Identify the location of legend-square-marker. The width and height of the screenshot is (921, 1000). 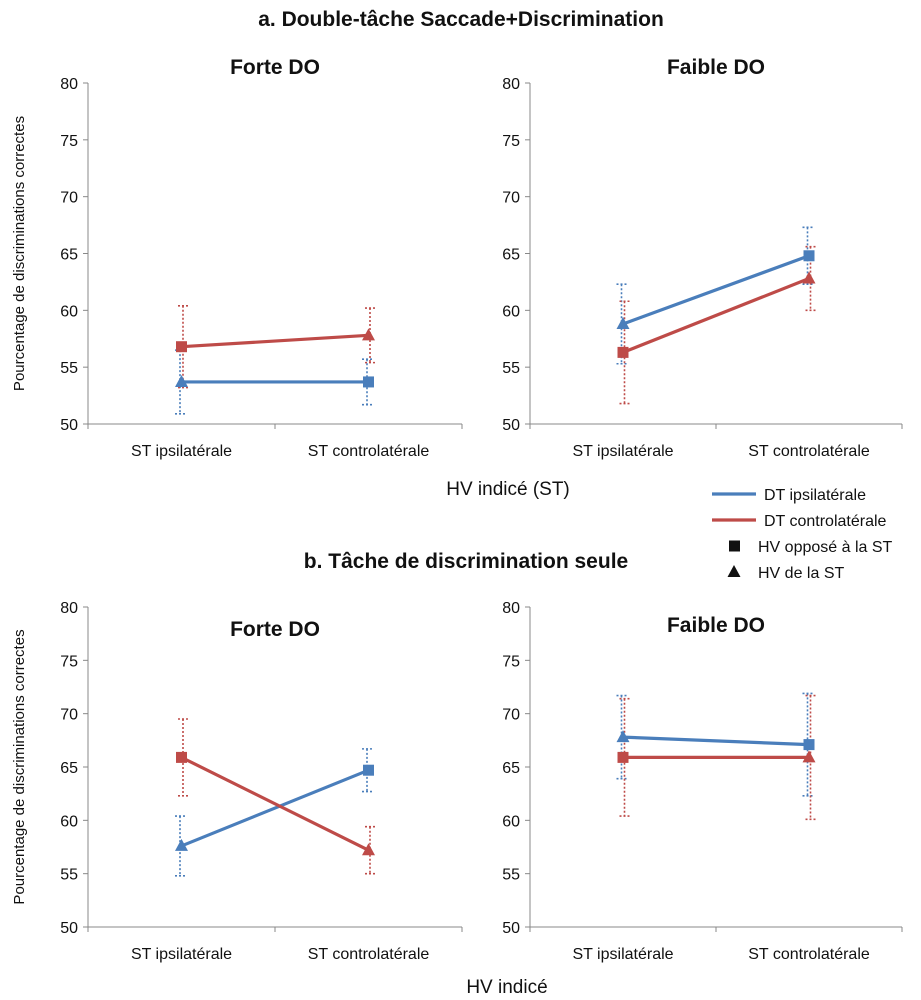
(734, 546).